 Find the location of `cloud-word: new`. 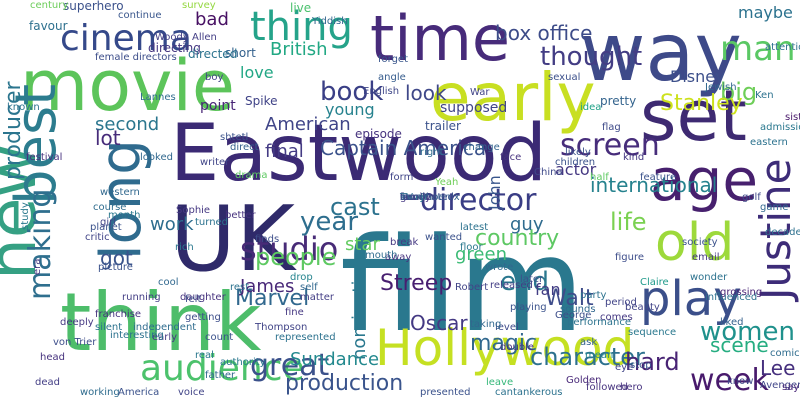

cloud-word: new is located at coordinates (25, 212).